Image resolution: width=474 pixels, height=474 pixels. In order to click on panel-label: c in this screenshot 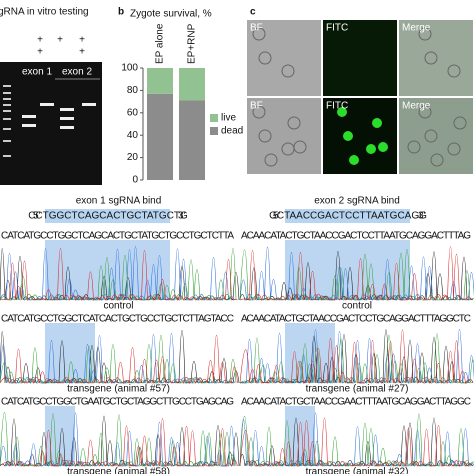, I will do `click(253, 12)`.